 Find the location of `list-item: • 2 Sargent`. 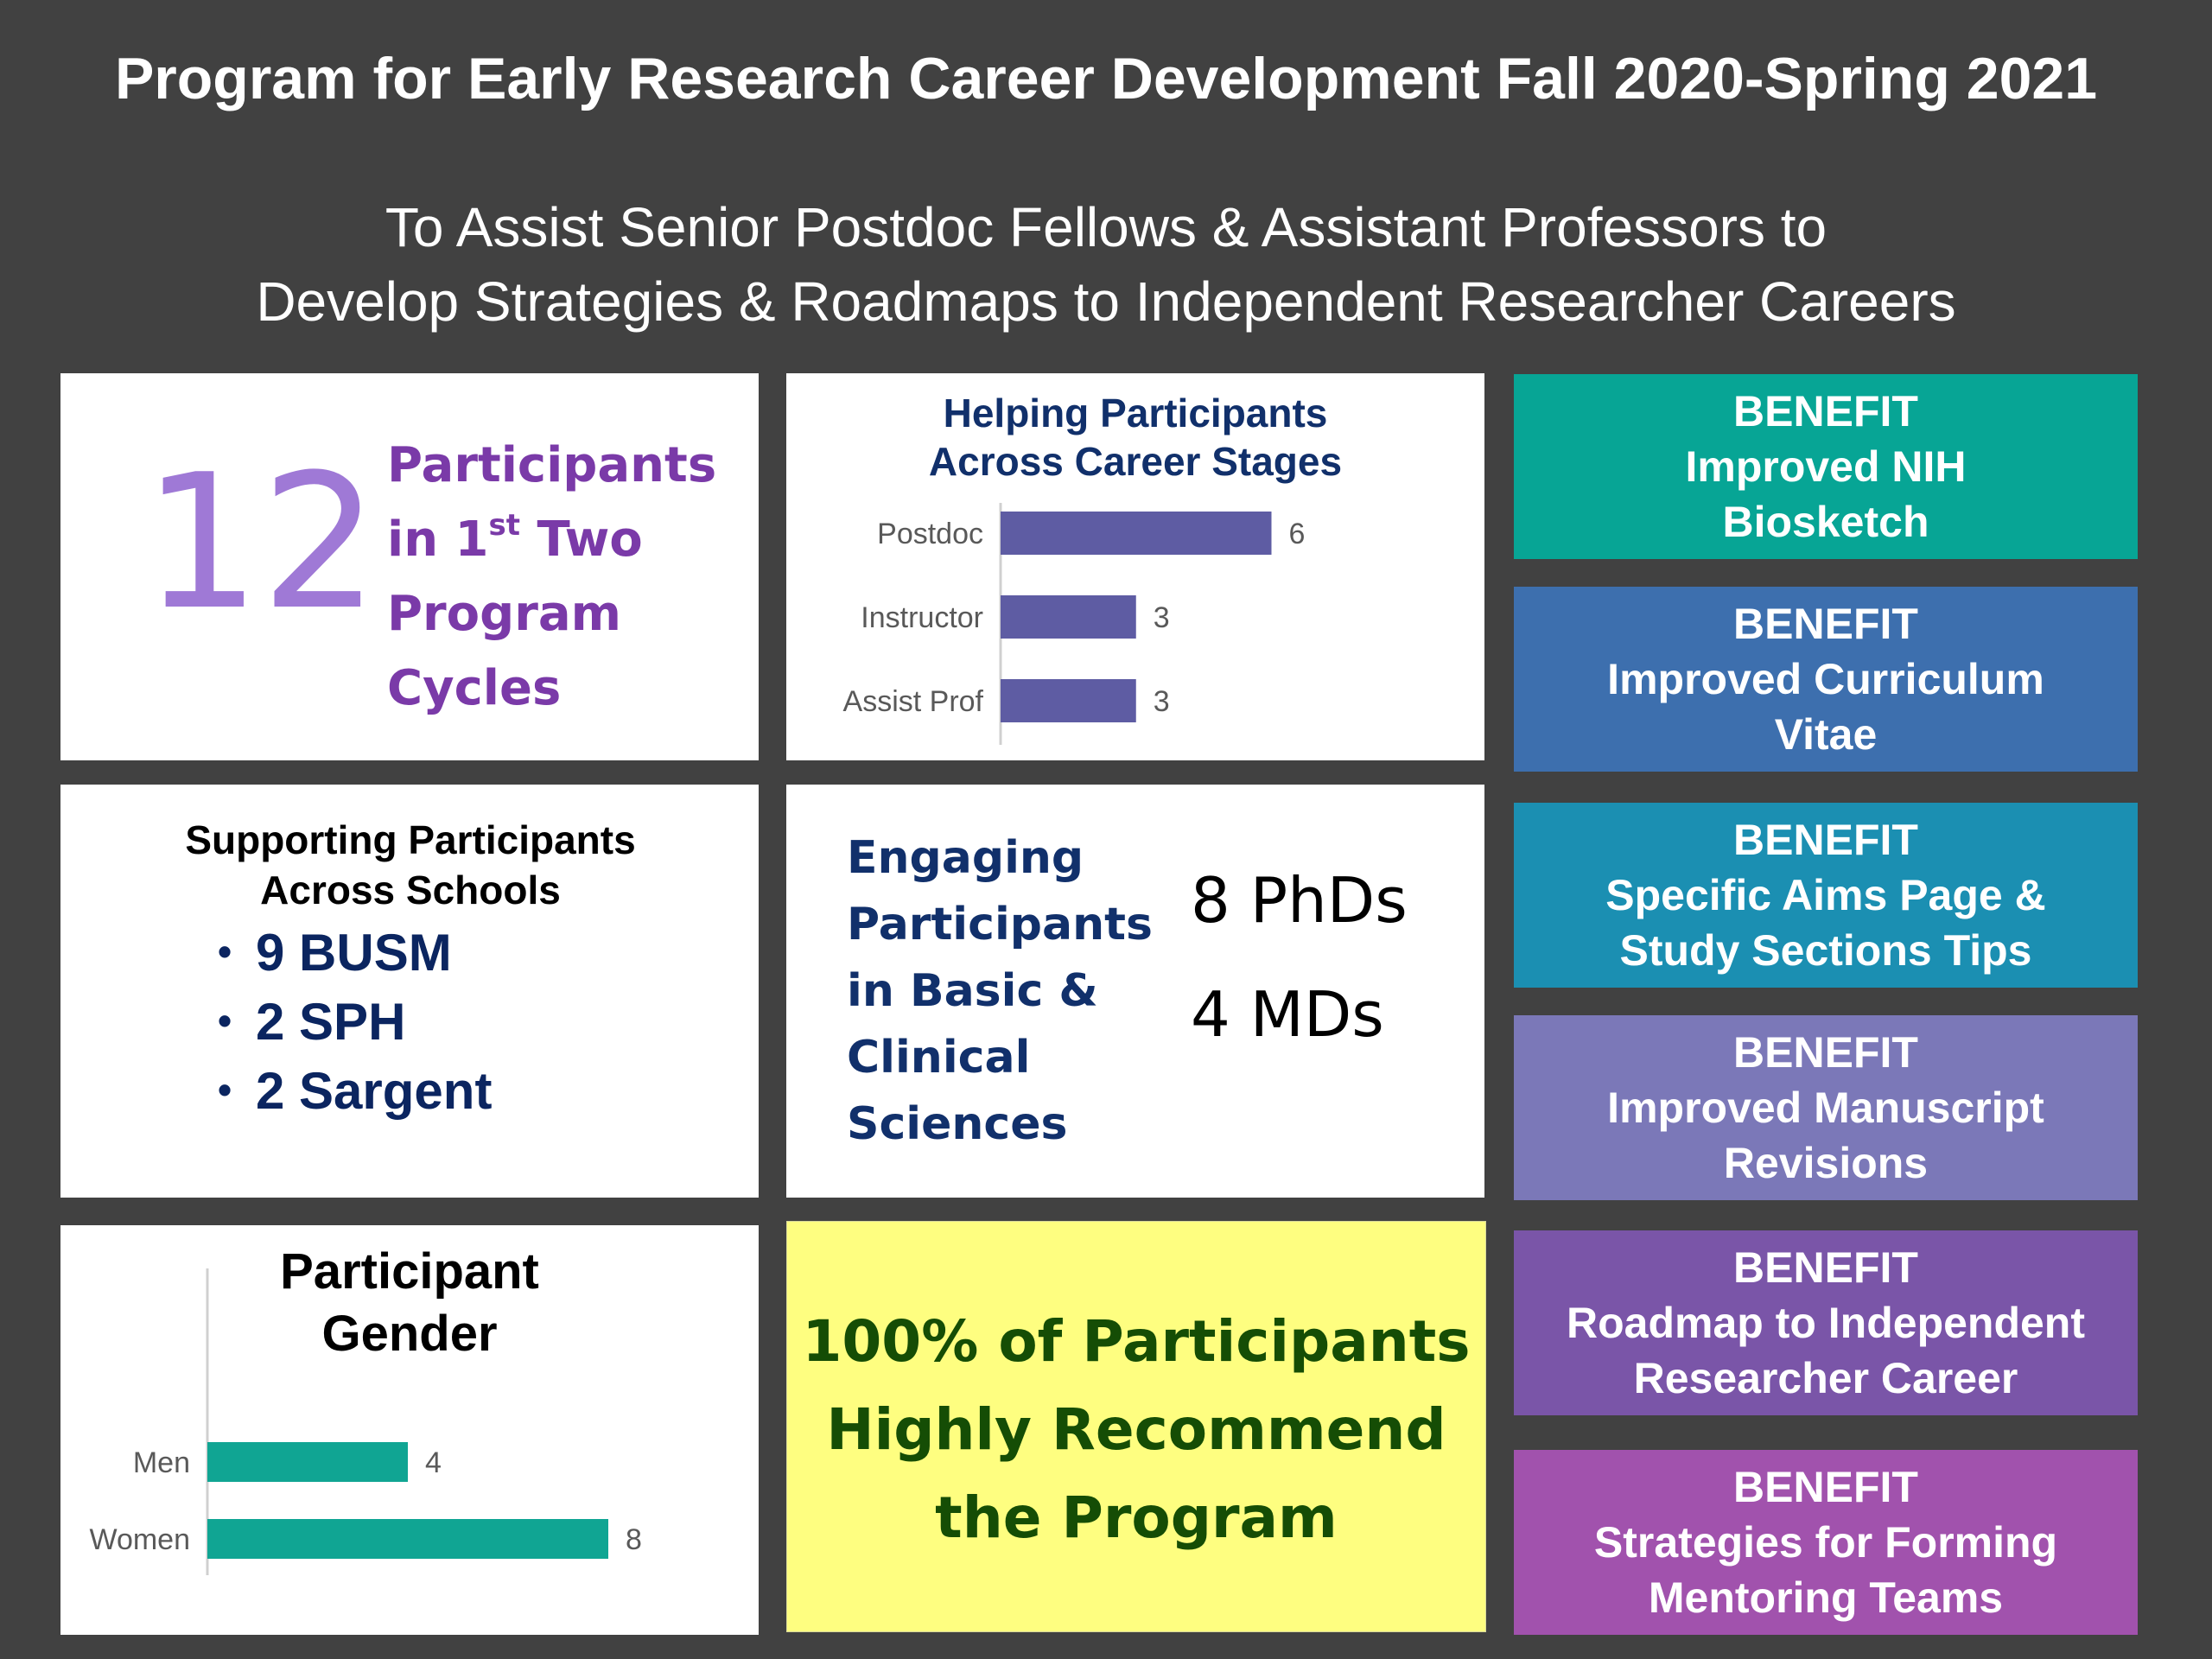

list-item: • 2 Sargent is located at coordinates (355, 1091).